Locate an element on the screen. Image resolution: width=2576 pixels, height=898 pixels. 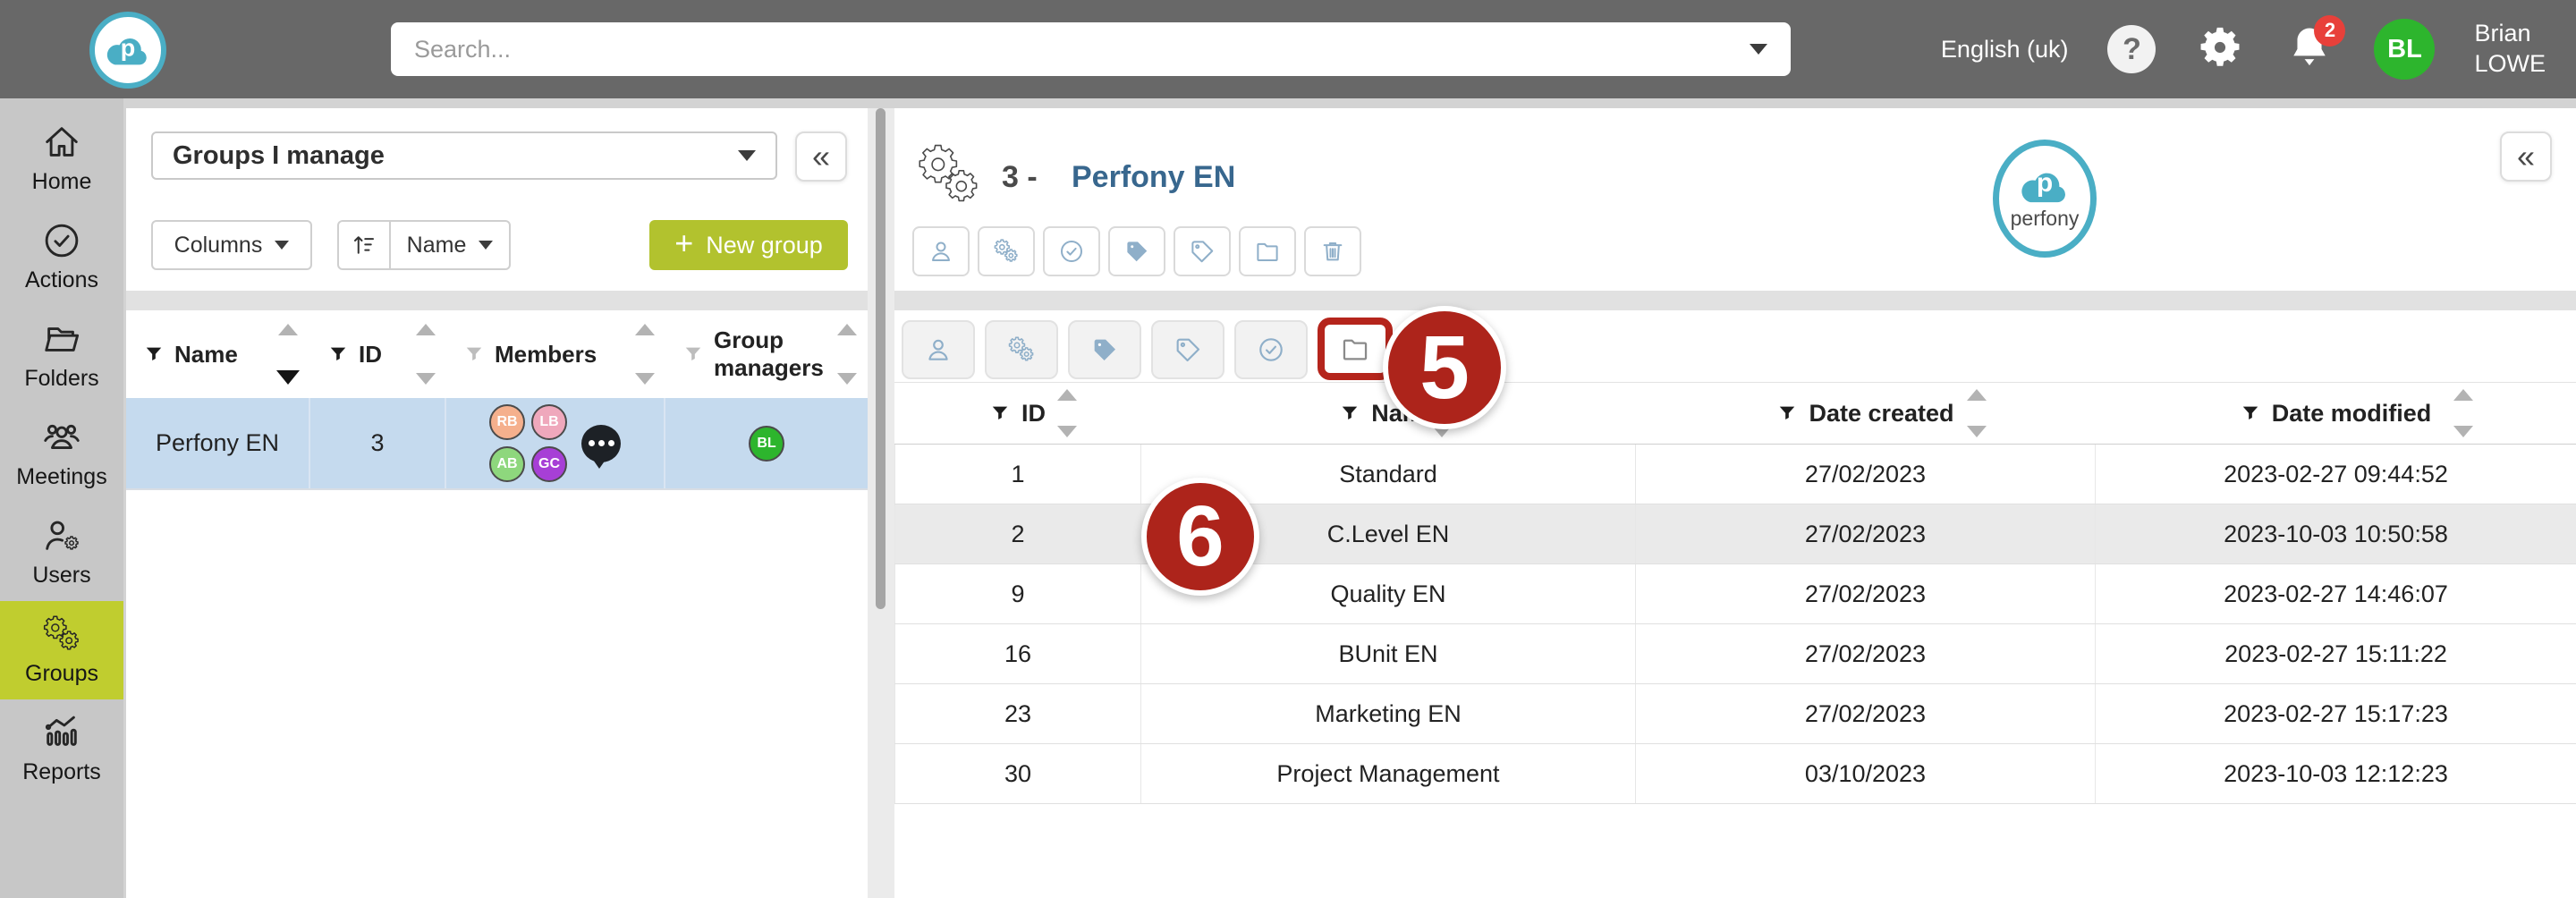
sidebar-item-meetings: Meetings is located at coordinates (61, 453).